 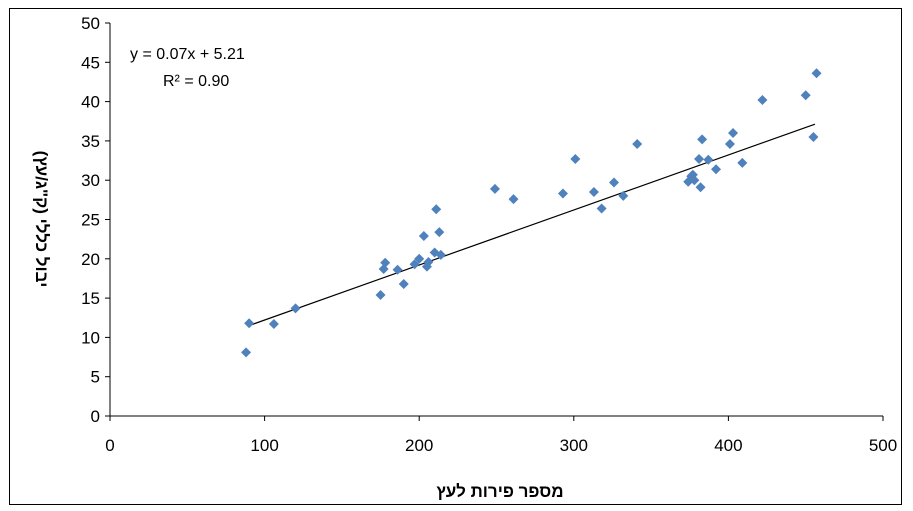 I want to click on y-tick-label: 50, so click(x=90, y=23).